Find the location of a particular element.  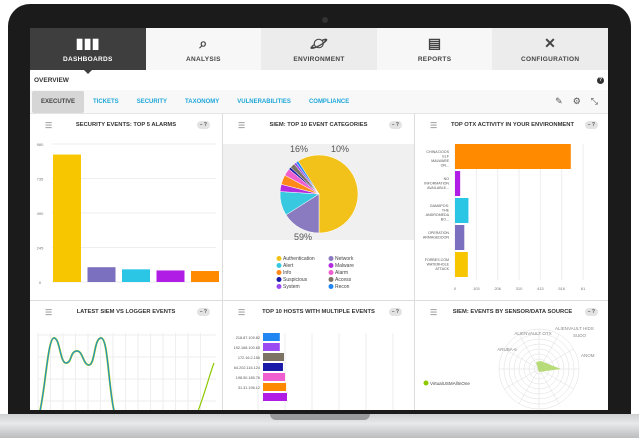

otx-category-label-line: MALWARE is located at coordinates (440, 161).